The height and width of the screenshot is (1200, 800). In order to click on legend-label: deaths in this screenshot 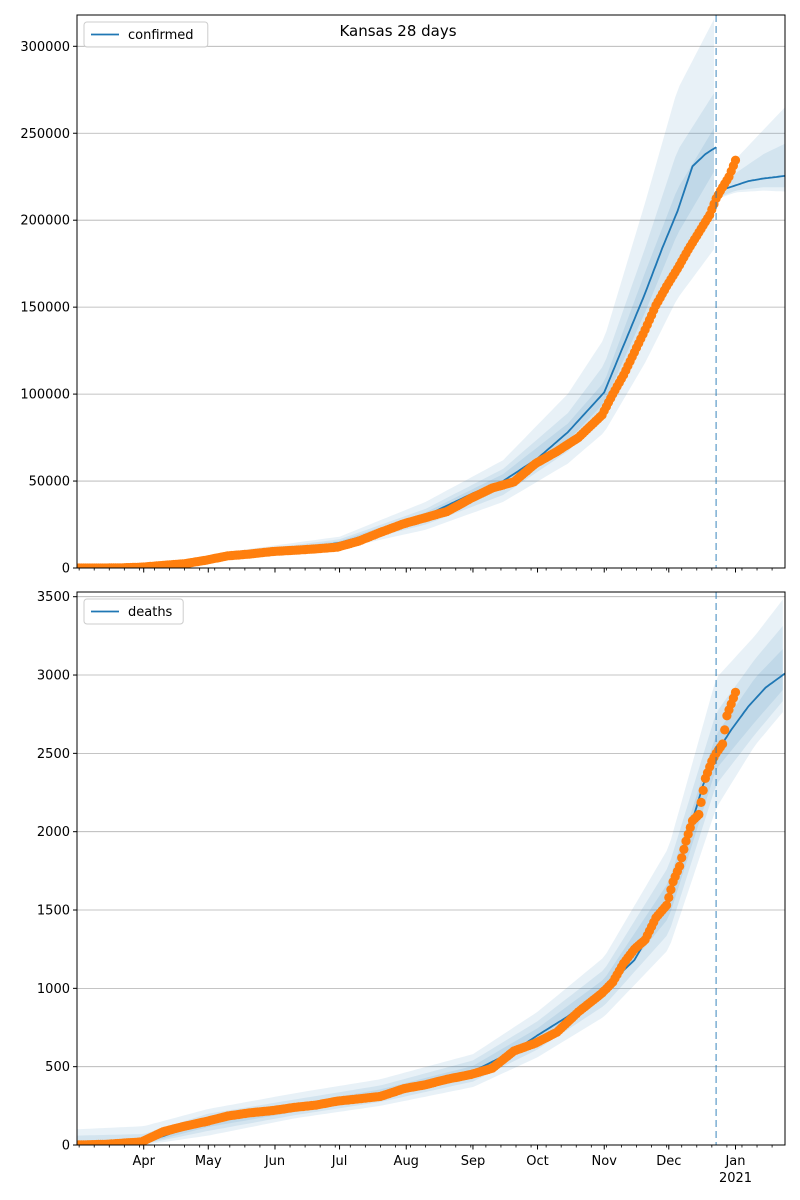, I will do `click(150, 612)`.